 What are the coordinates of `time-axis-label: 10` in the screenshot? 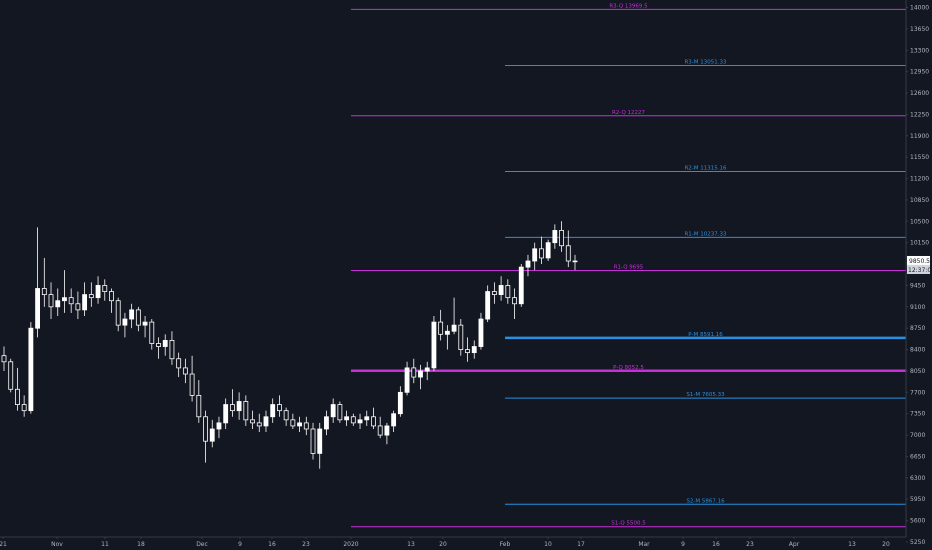 It's located at (548, 544).